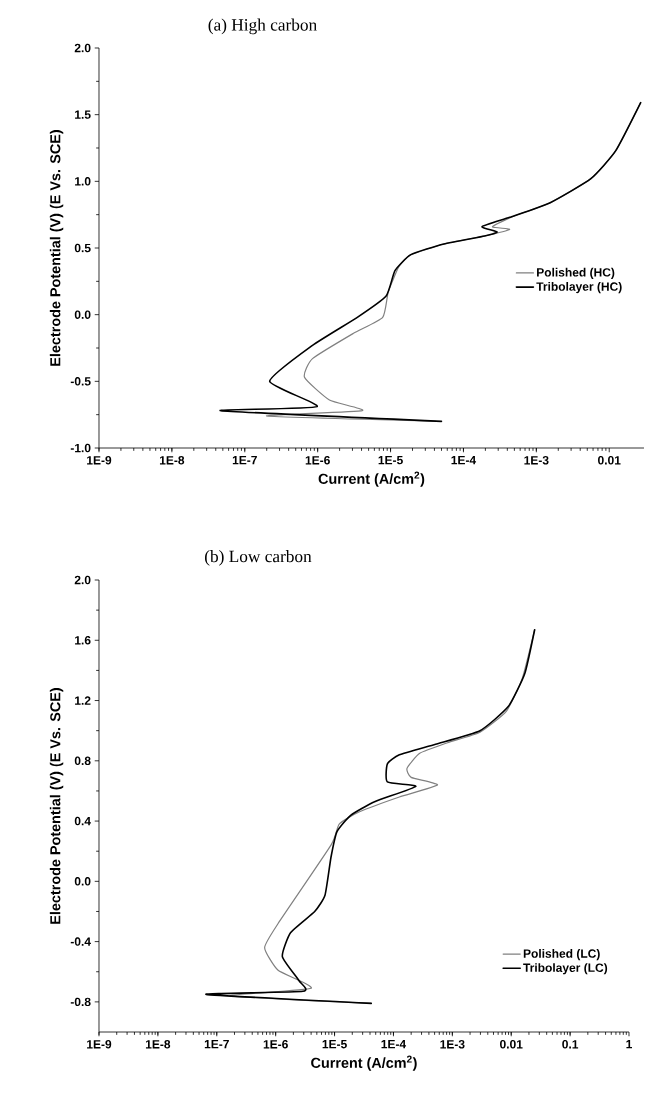  What do you see at coordinates (570, 1044) in the screenshot?
I see `x-tick-label: 0.1` at bounding box center [570, 1044].